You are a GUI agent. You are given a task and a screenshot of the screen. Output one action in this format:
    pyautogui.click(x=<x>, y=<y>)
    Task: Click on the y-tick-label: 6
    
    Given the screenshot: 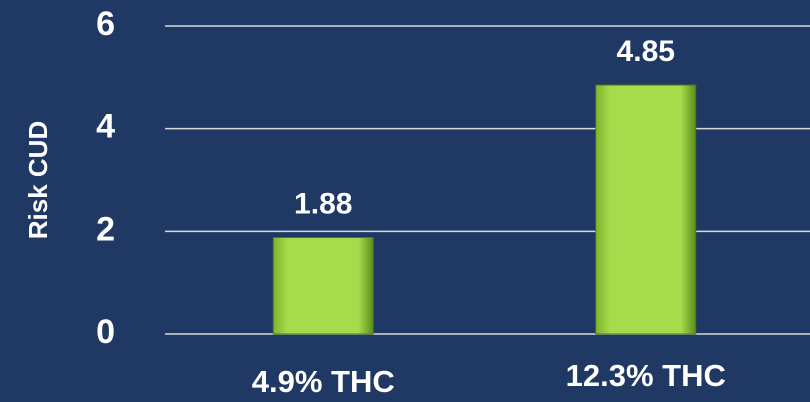 What is the action you would take?
    pyautogui.click(x=105, y=24)
    